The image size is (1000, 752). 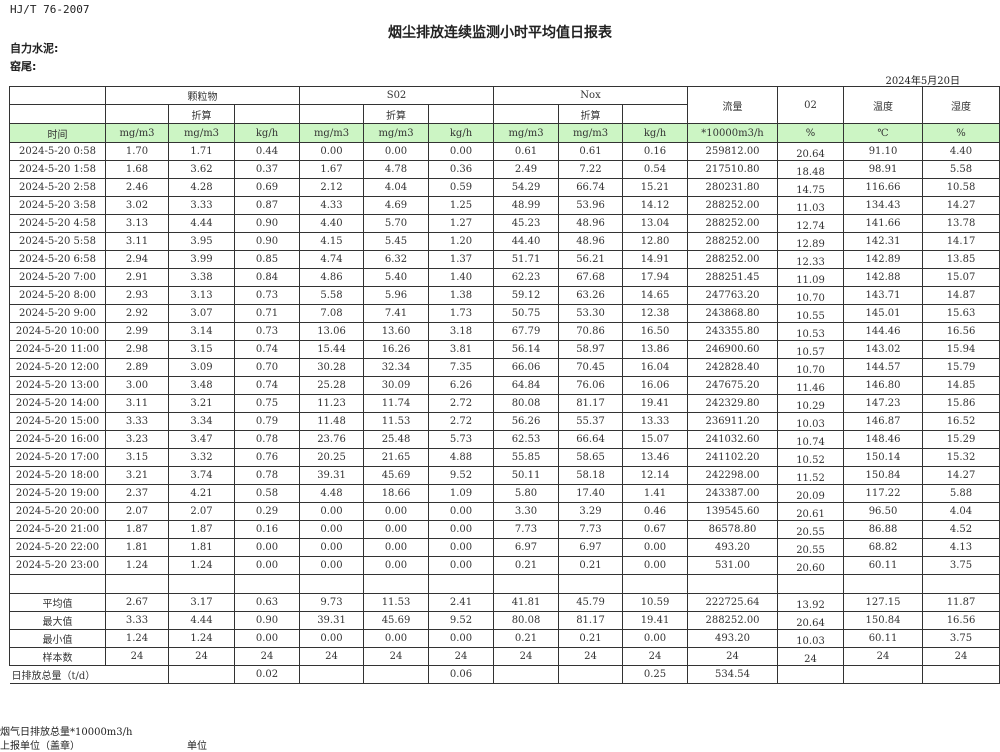 I want to click on daily-total-cell: 0.25, so click(x=655, y=674).